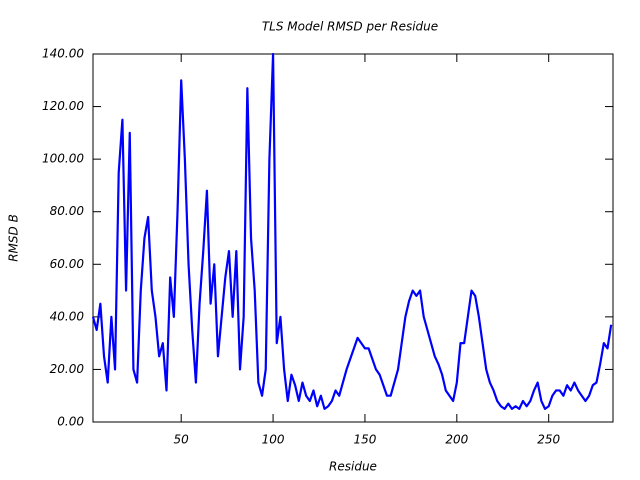 The width and height of the screenshot is (640, 480). I want to click on x-axis-label: Residue, so click(353, 467).